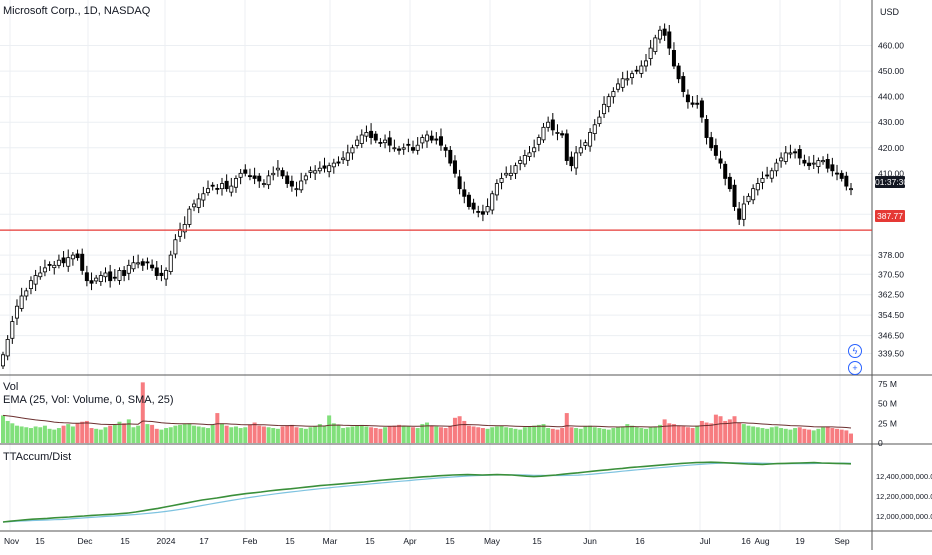  I want to click on price-axis-tick: 460.00, so click(891, 46).